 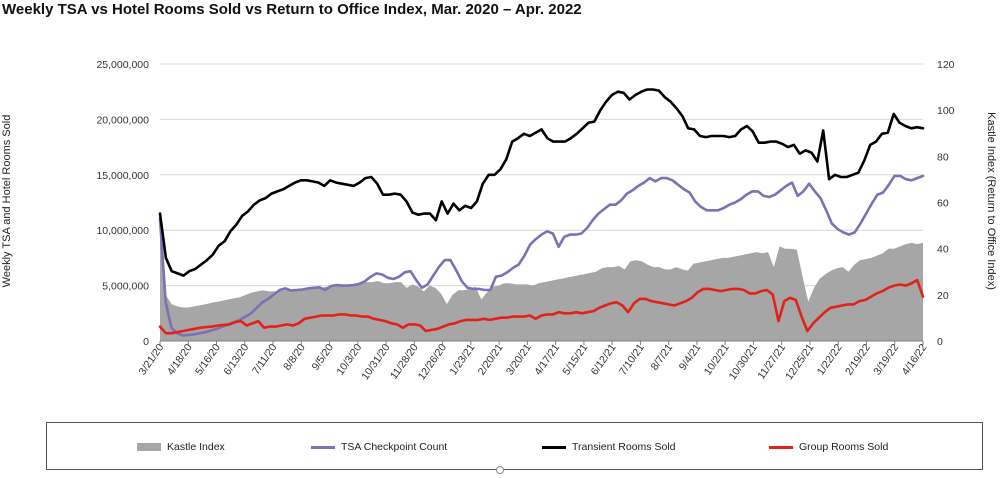 What do you see at coordinates (519, 360) in the screenshot?
I see `x-tick-label: 3/20/21` at bounding box center [519, 360].